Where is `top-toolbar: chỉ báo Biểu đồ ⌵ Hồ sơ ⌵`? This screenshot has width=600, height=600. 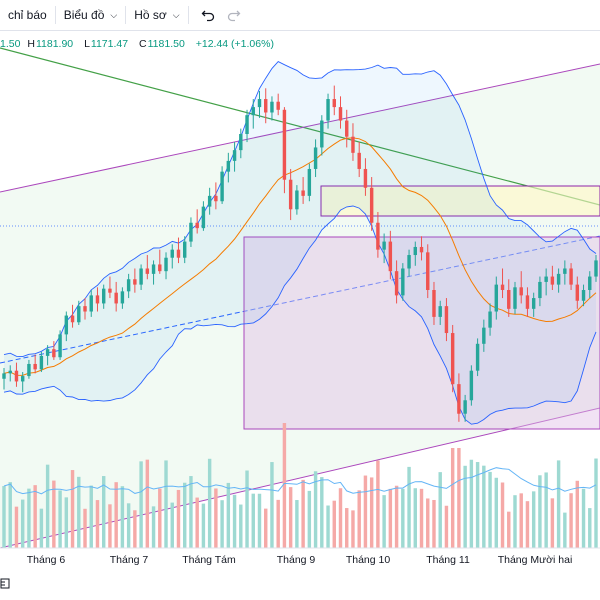 top-toolbar: chỉ báo Biểu đồ ⌵ Hồ sơ ⌵ is located at coordinates (300, 15).